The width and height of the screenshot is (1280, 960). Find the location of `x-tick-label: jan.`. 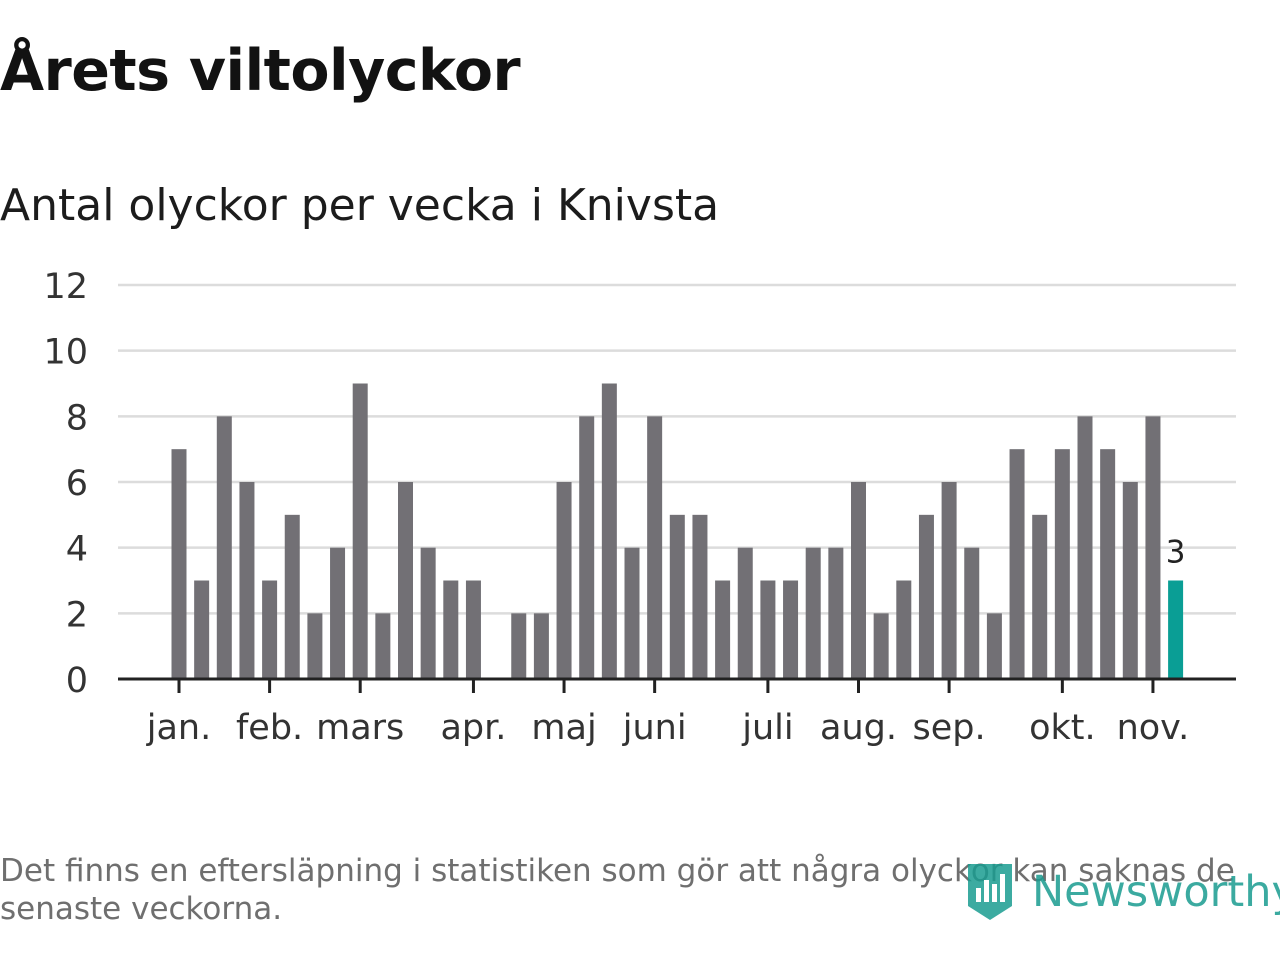

x-tick-label: jan. is located at coordinates (178, 728).